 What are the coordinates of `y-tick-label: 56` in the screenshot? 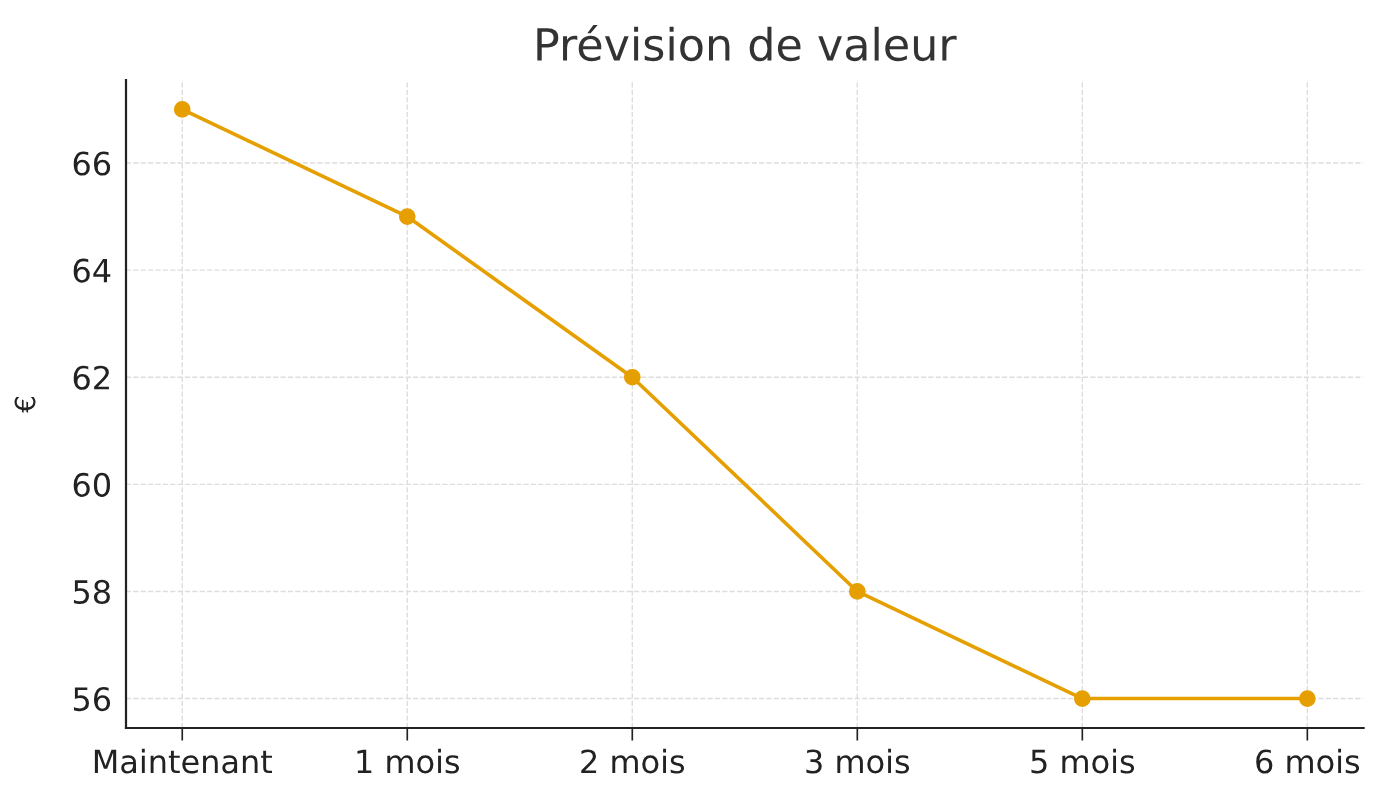 It's located at (92, 699).